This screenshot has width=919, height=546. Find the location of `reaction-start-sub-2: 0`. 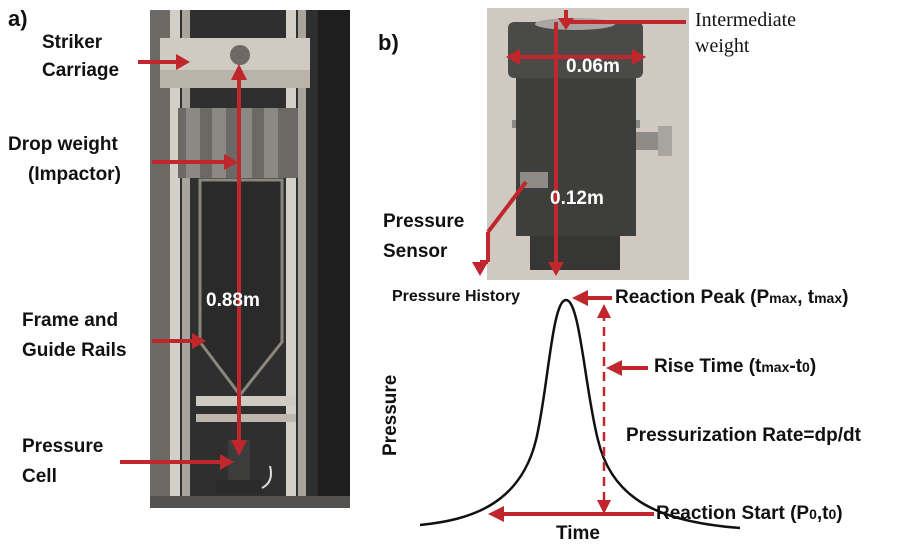

reaction-start-sub-2: 0 is located at coordinates (832, 514).